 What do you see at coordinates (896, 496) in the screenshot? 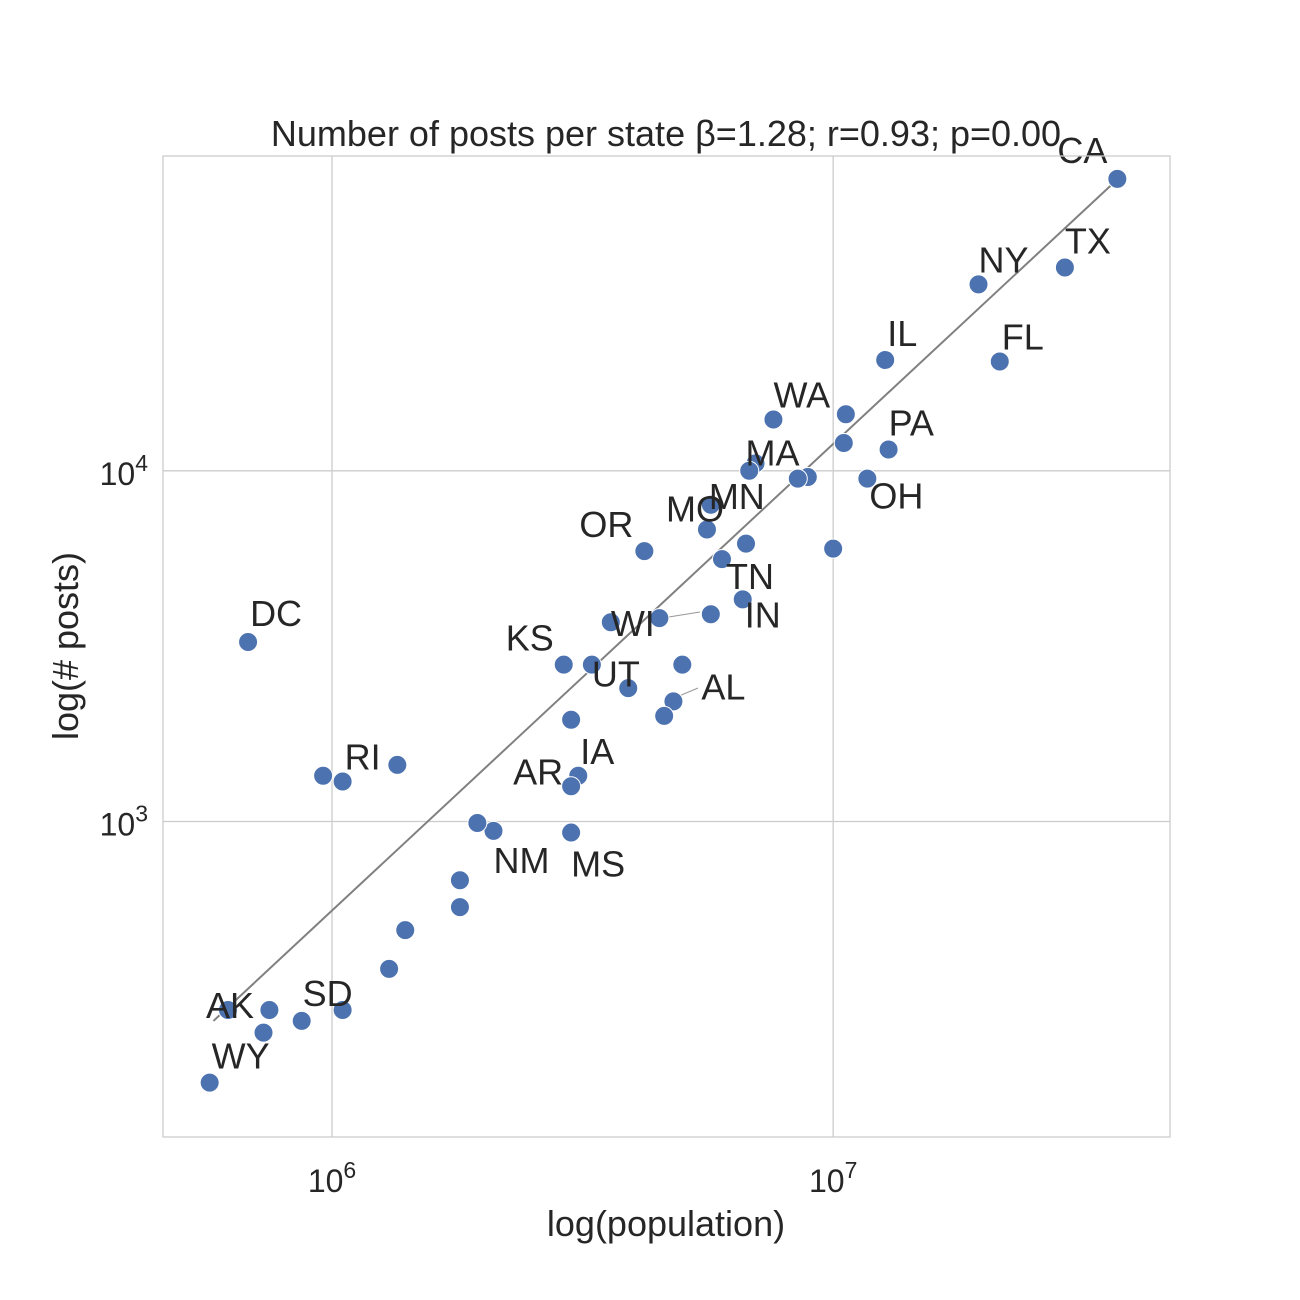
I see `point-label: OH` at bounding box center [896, 496].